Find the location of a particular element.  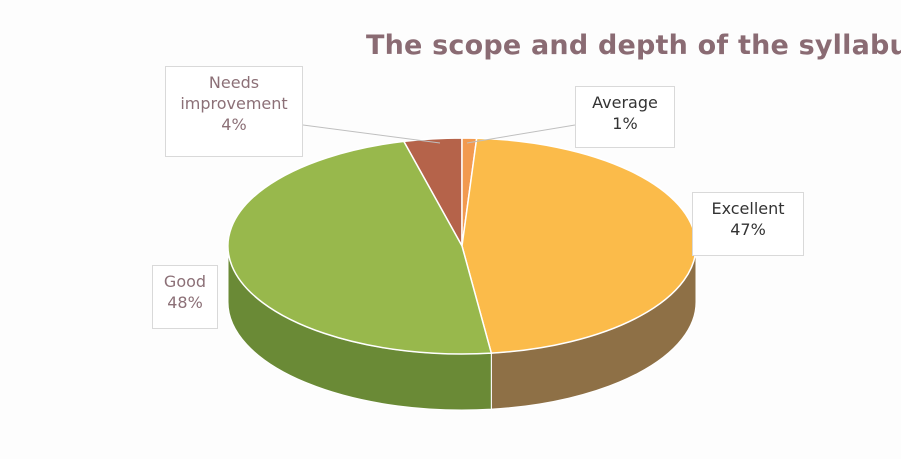

chart-title: The scope and depth of the syllabus is located at coordinates (633, 45).